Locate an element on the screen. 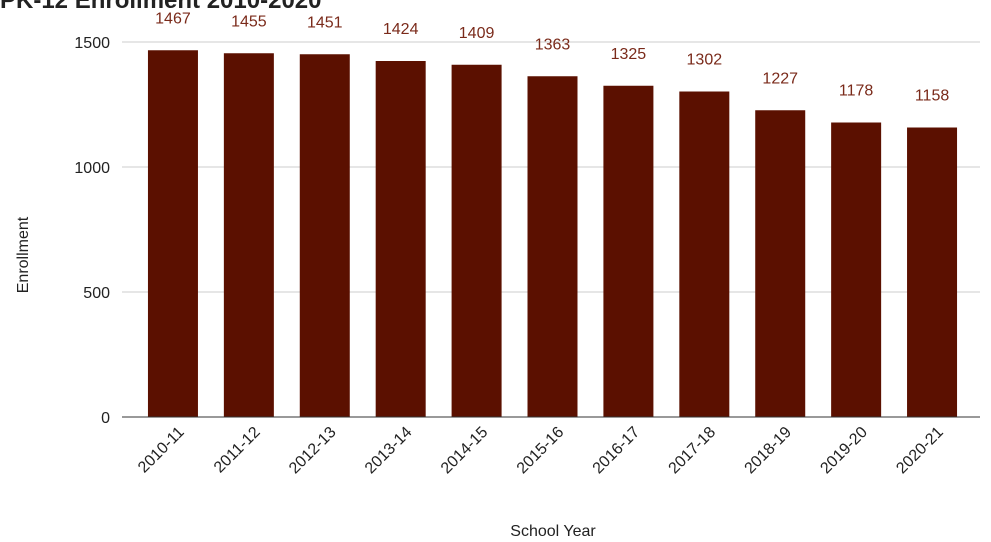  data-label: 1302 is located at coordinates (705, 60).